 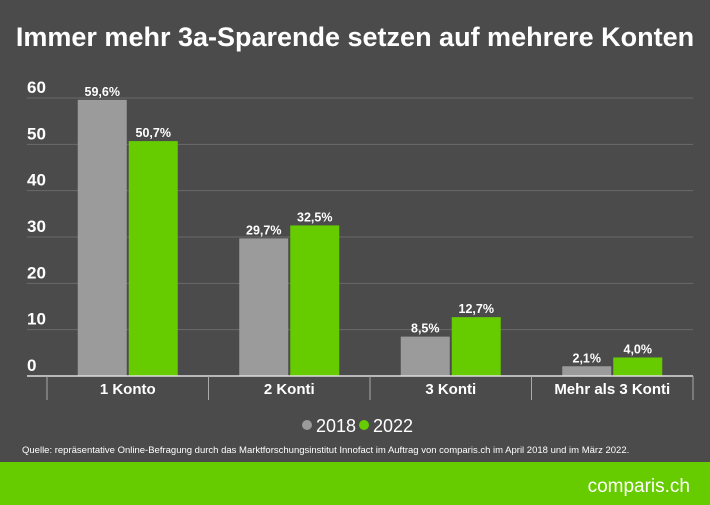 What do you see at coordinates (357, 426) in the screenshot?
I see `legend: 2018 2022` at bounding box center [357, 426].